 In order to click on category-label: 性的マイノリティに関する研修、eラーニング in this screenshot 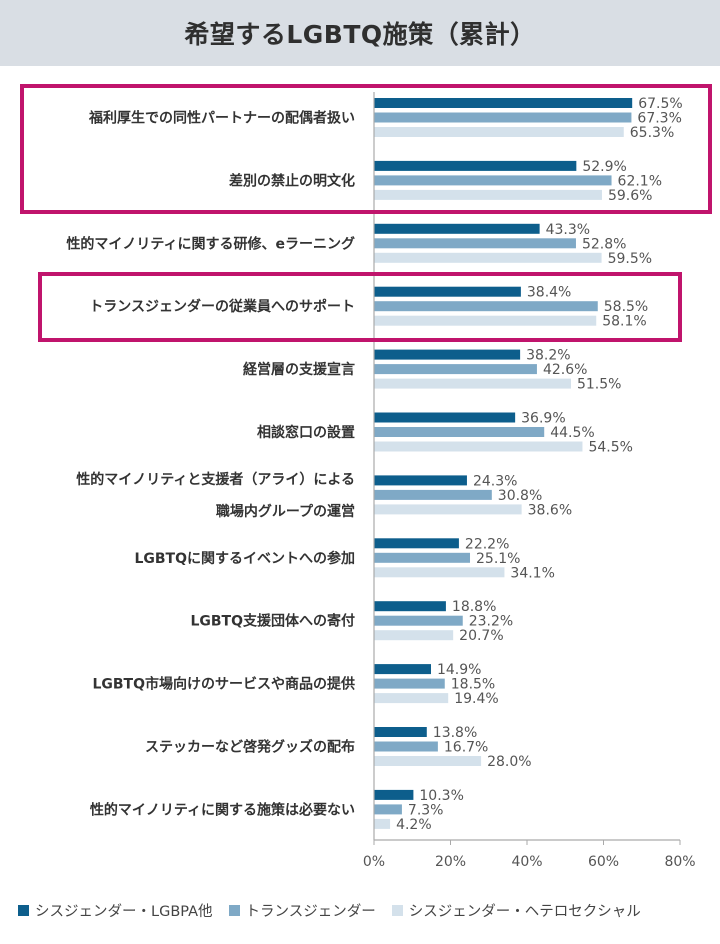, I will do `click(210, 243)`.